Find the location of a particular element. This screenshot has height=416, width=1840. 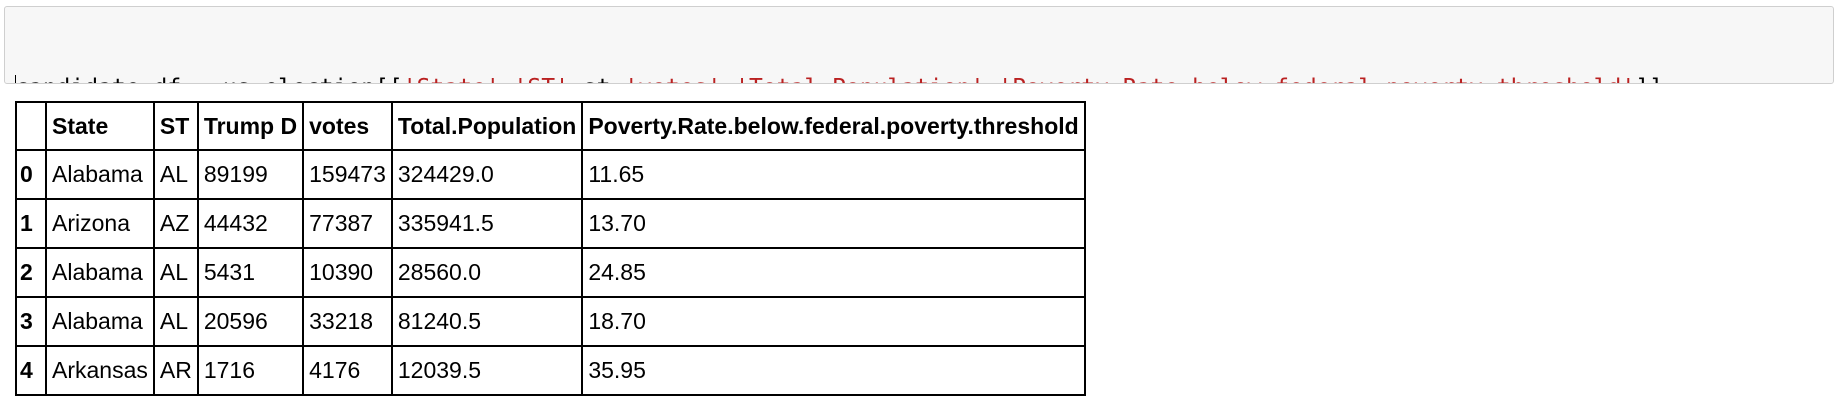

table-cell: Arkansas is located at coordinates (100, 370).